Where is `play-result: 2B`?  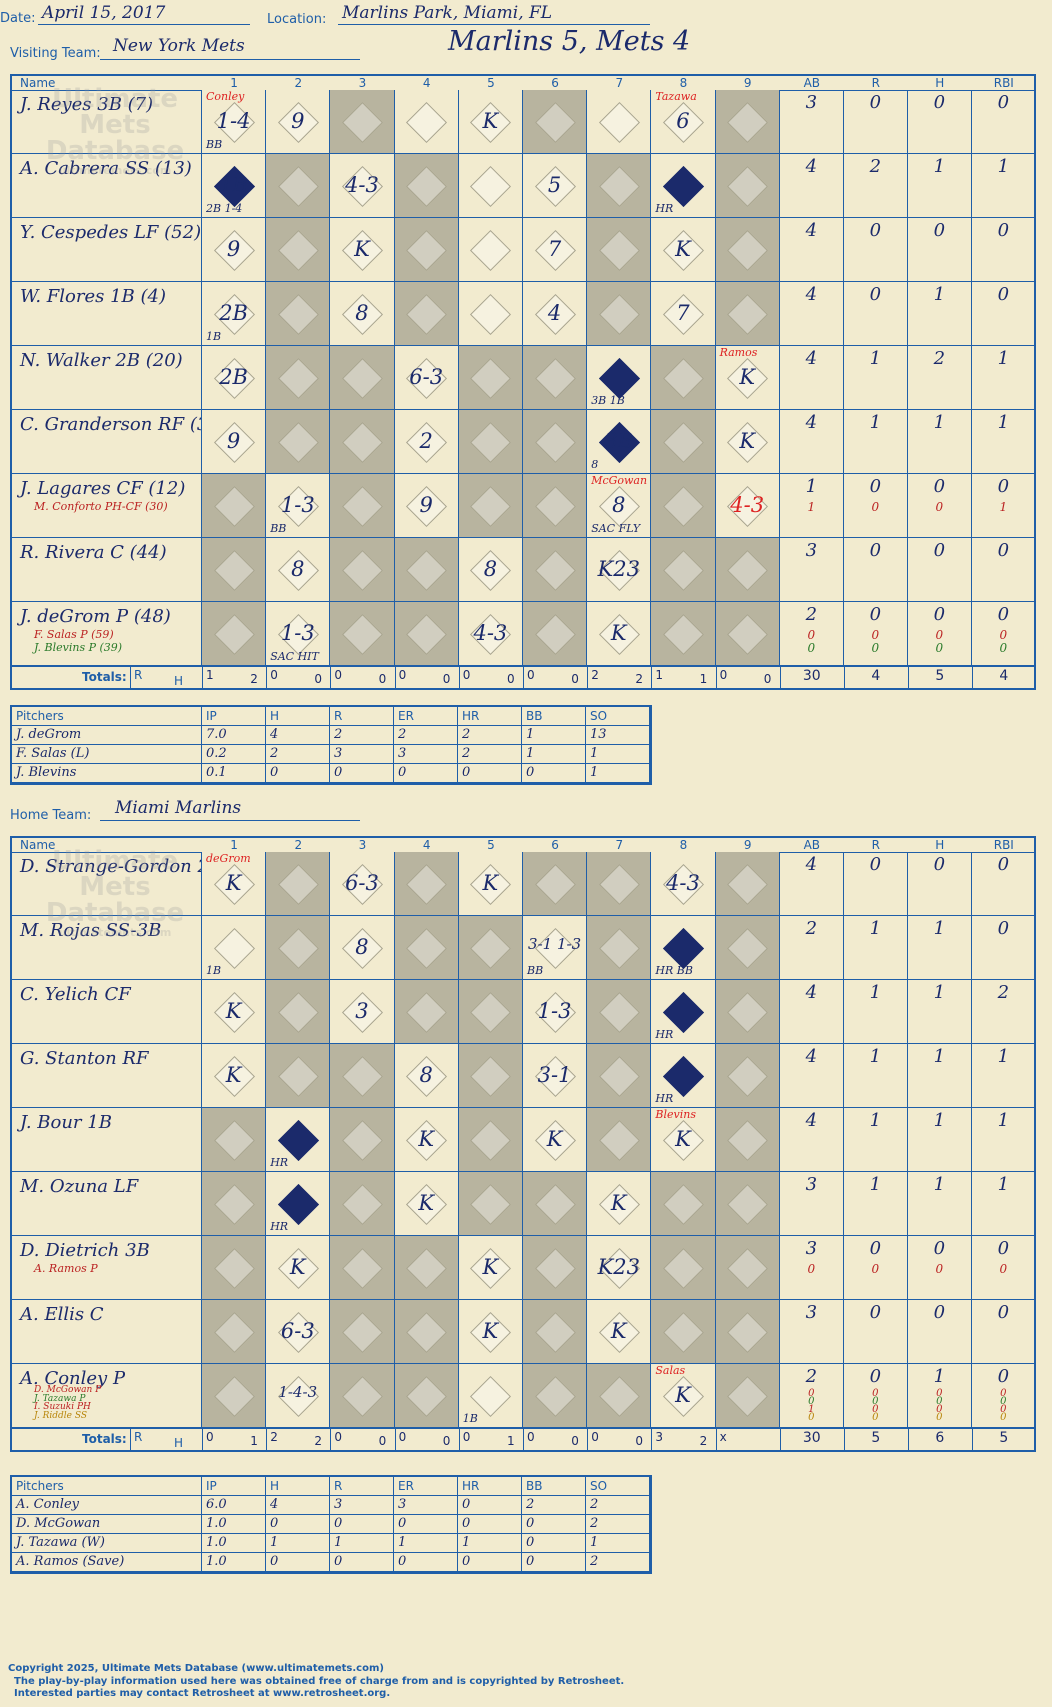 play-result: 2B is located at coordinates (233, 312).